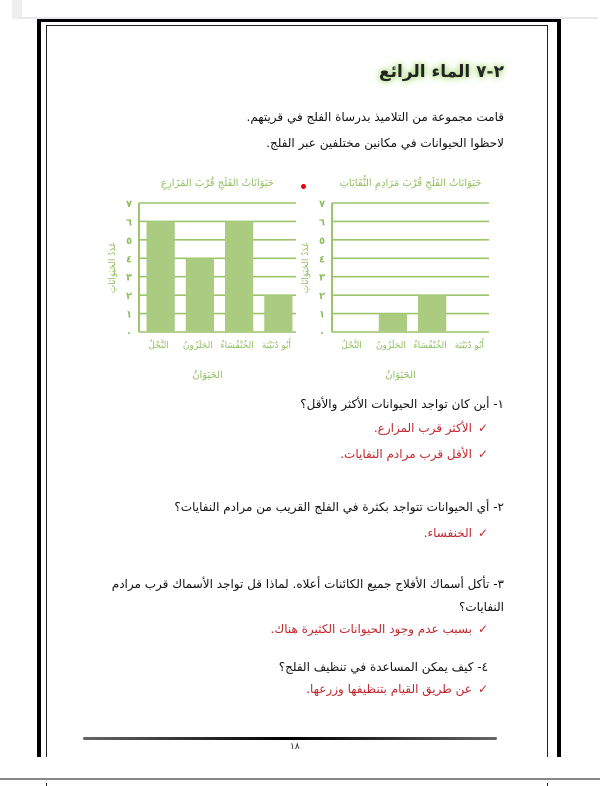 The width and height of the screenshot is (600, 786). Describe the element at coordinates (300, 779) in the screenshot. I see `next-page-edge` at that location.